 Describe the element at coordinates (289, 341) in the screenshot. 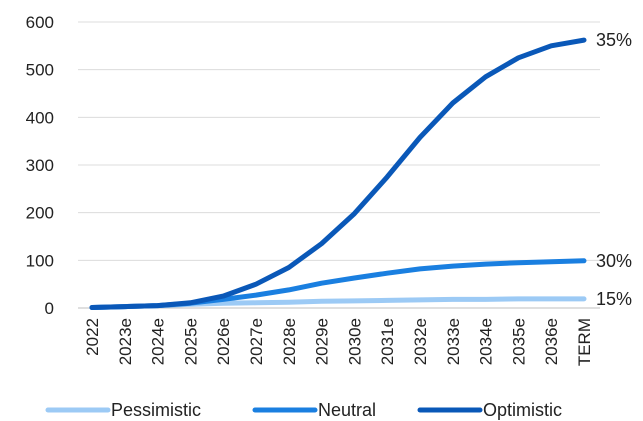

I see `x-tick-label: 2028e` at that location.